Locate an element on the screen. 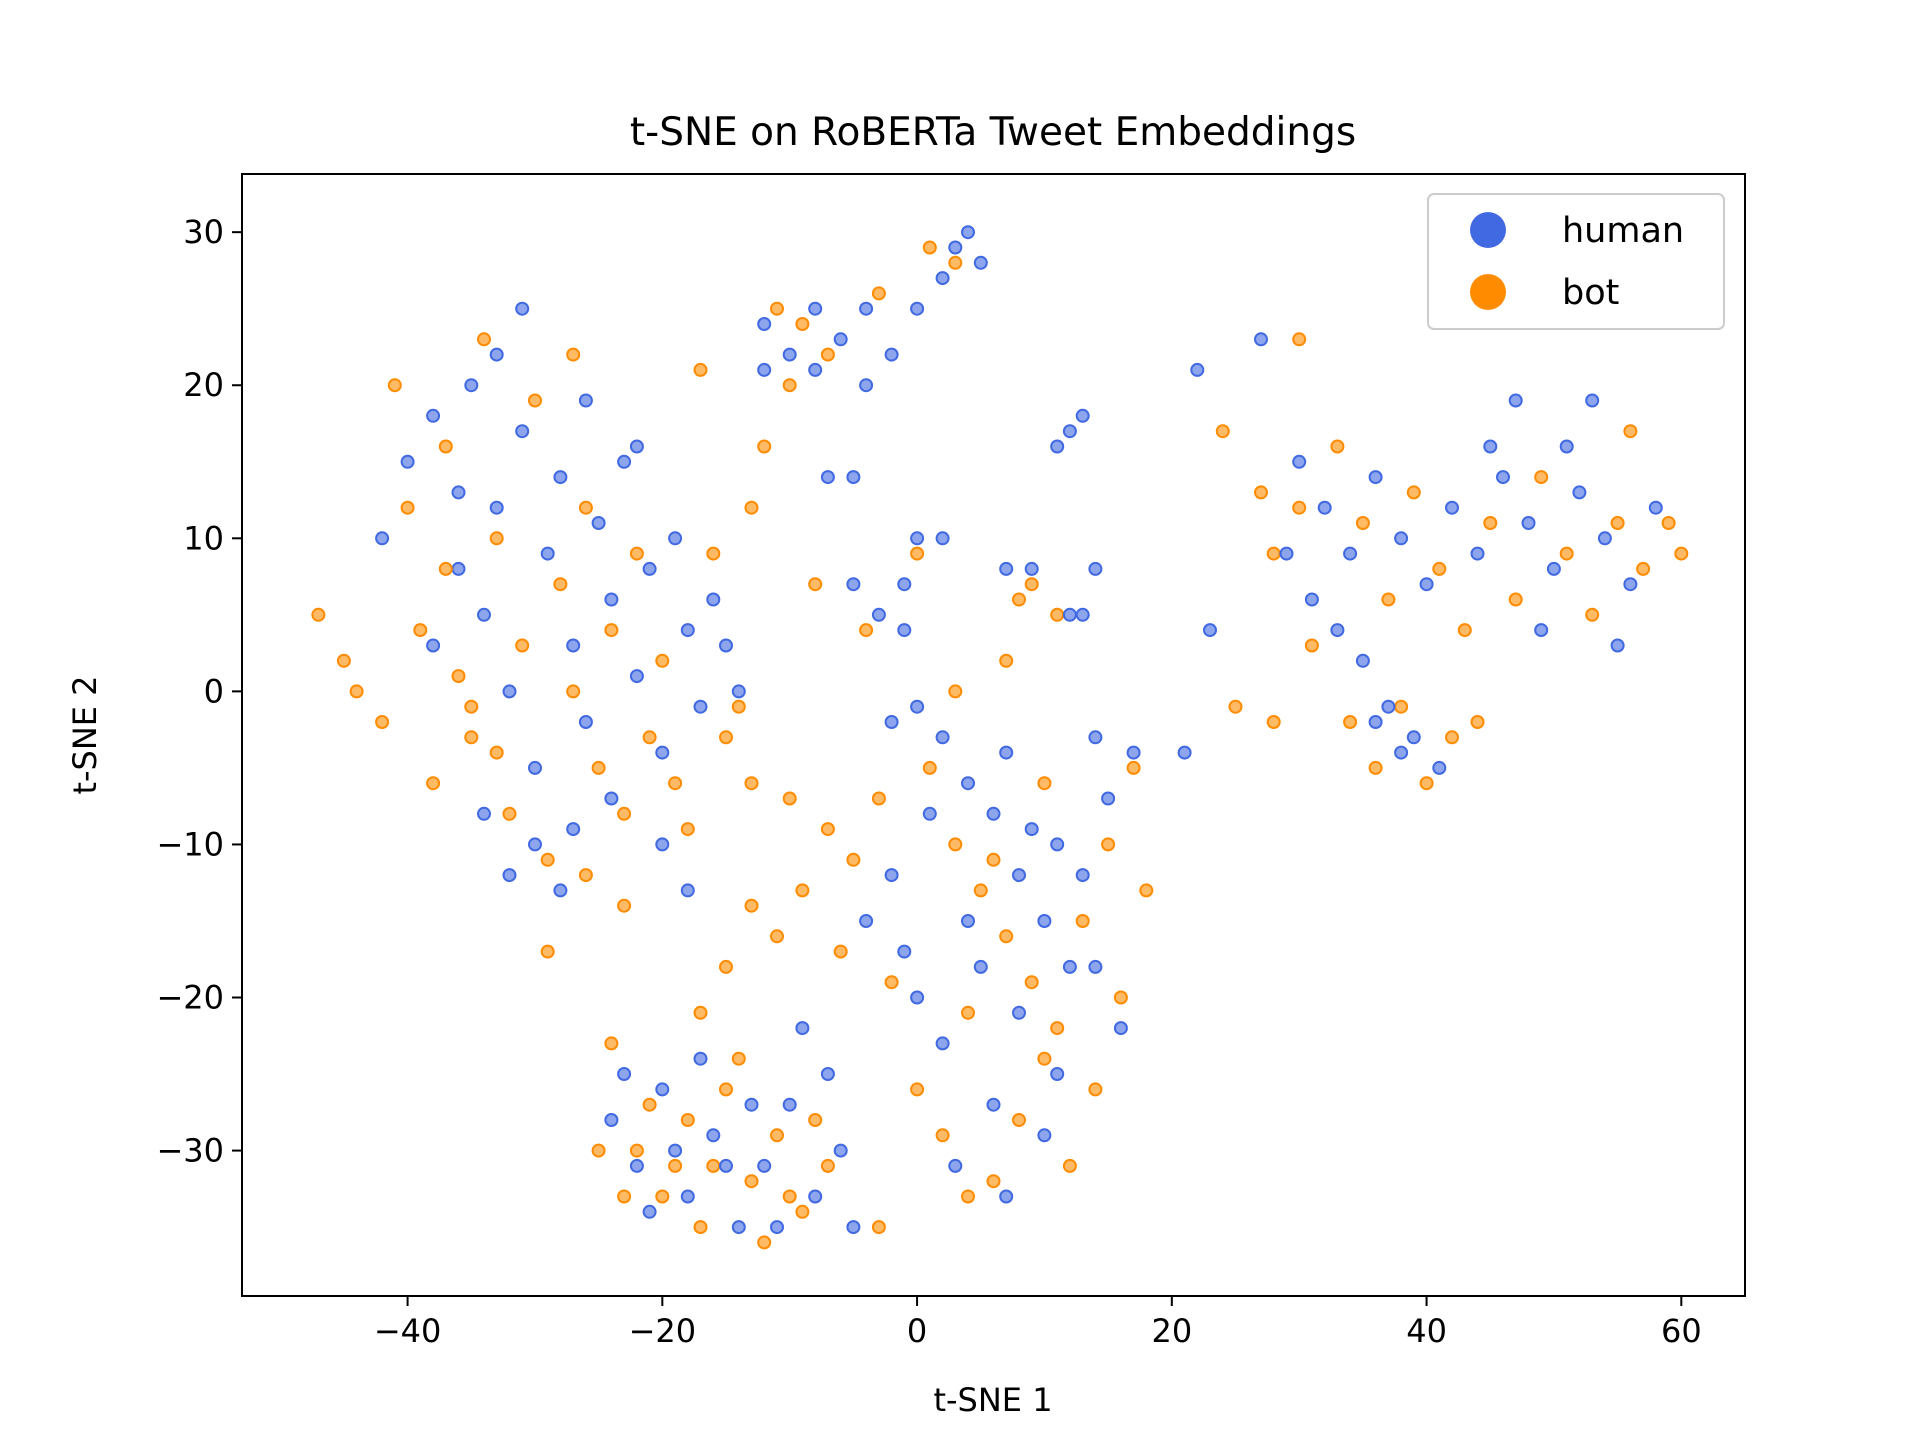  legend: human bot is located at coordinates (1576, 261).